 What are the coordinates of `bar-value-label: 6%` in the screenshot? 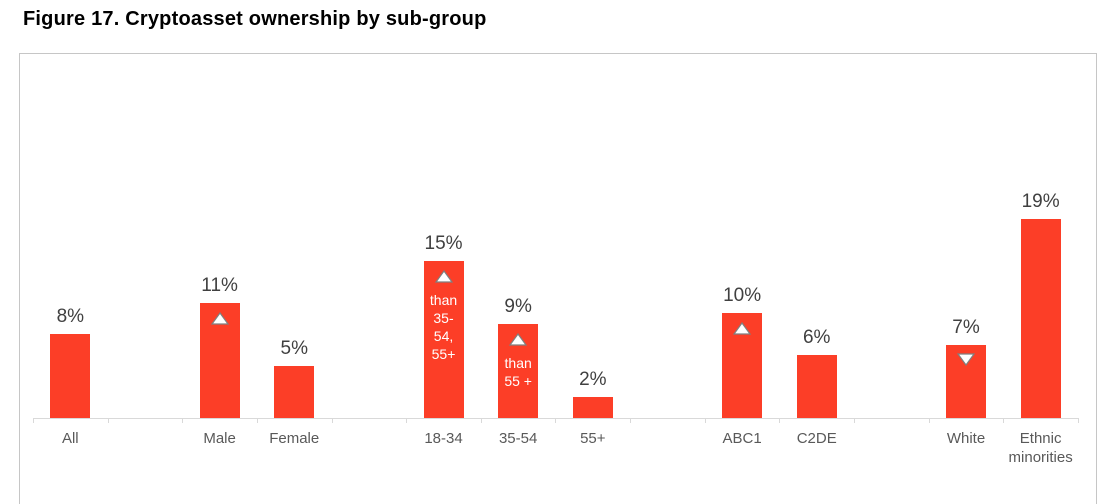 It's located at (816, 337).